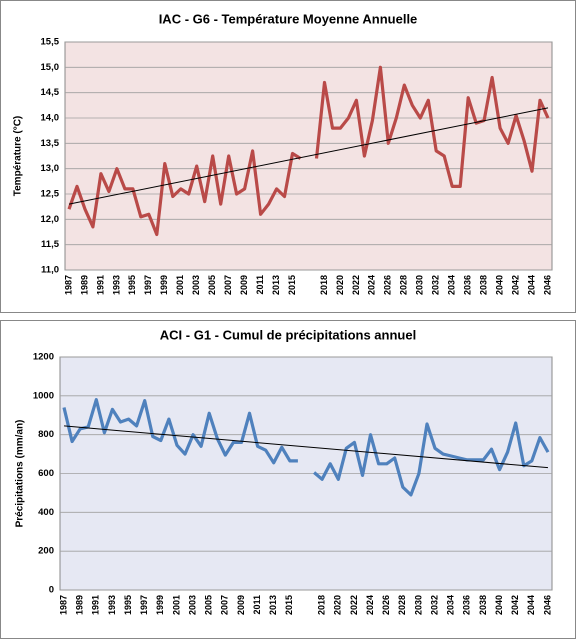  Describe the element at coordinates (288, 18) in the screenshot. I see `chart-title: IAC - G6 - Température Moyenne Annuelle` at that location.